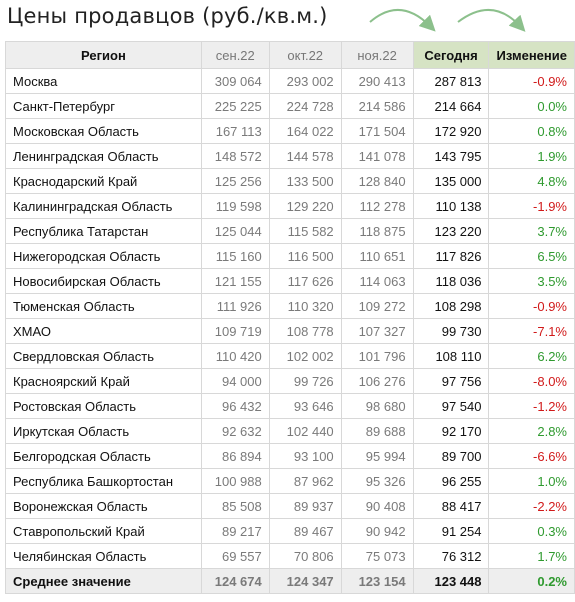  I want to click on cell-oct: 293 002, so click(305, 81).